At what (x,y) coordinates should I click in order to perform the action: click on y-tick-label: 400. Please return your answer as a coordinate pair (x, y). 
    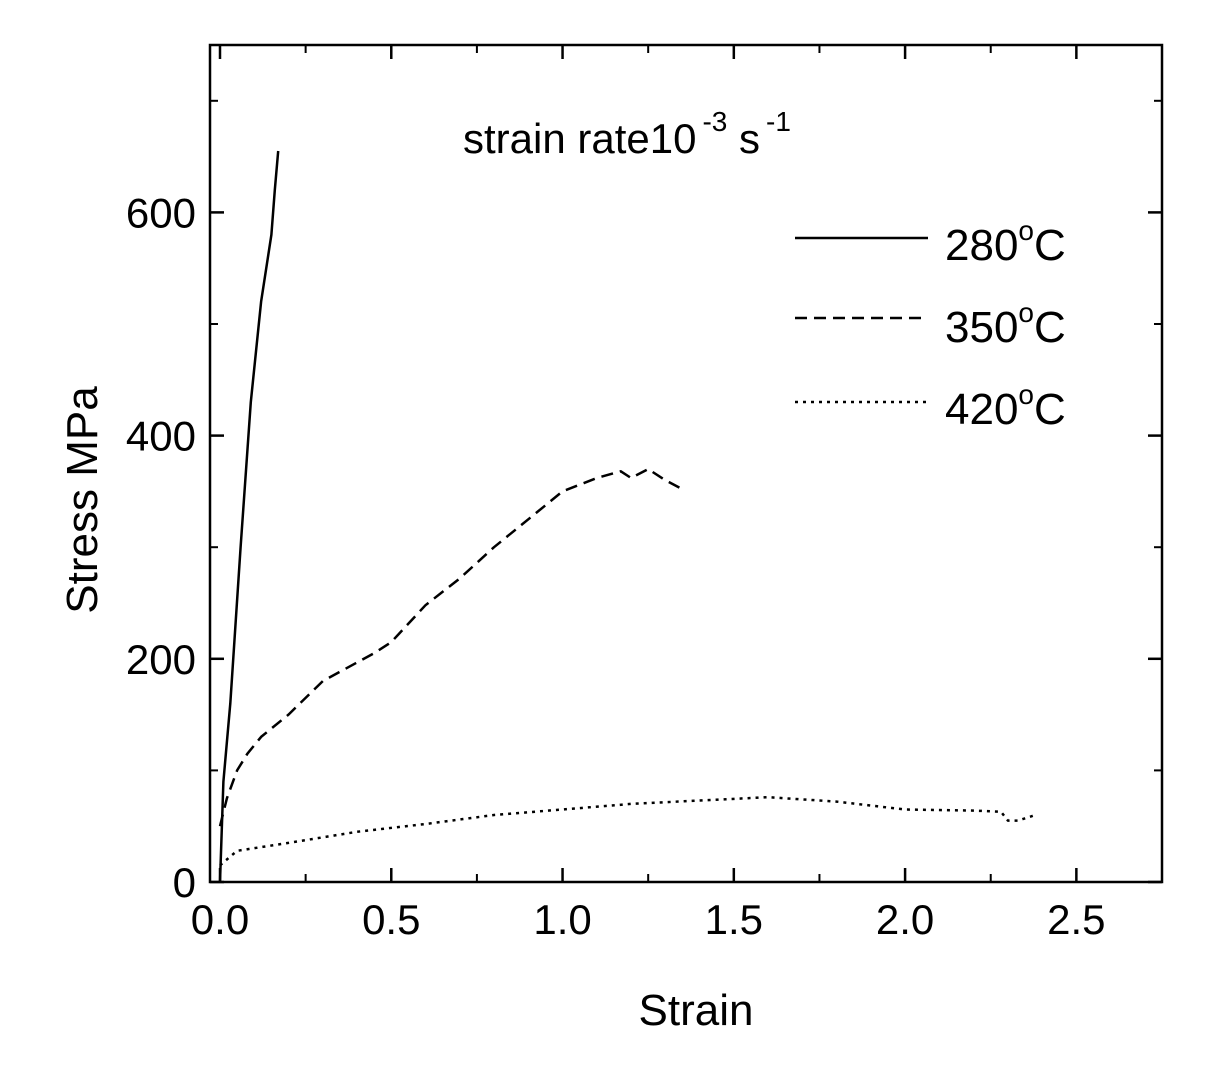
    Looking at the image, I should click on (161, 436).